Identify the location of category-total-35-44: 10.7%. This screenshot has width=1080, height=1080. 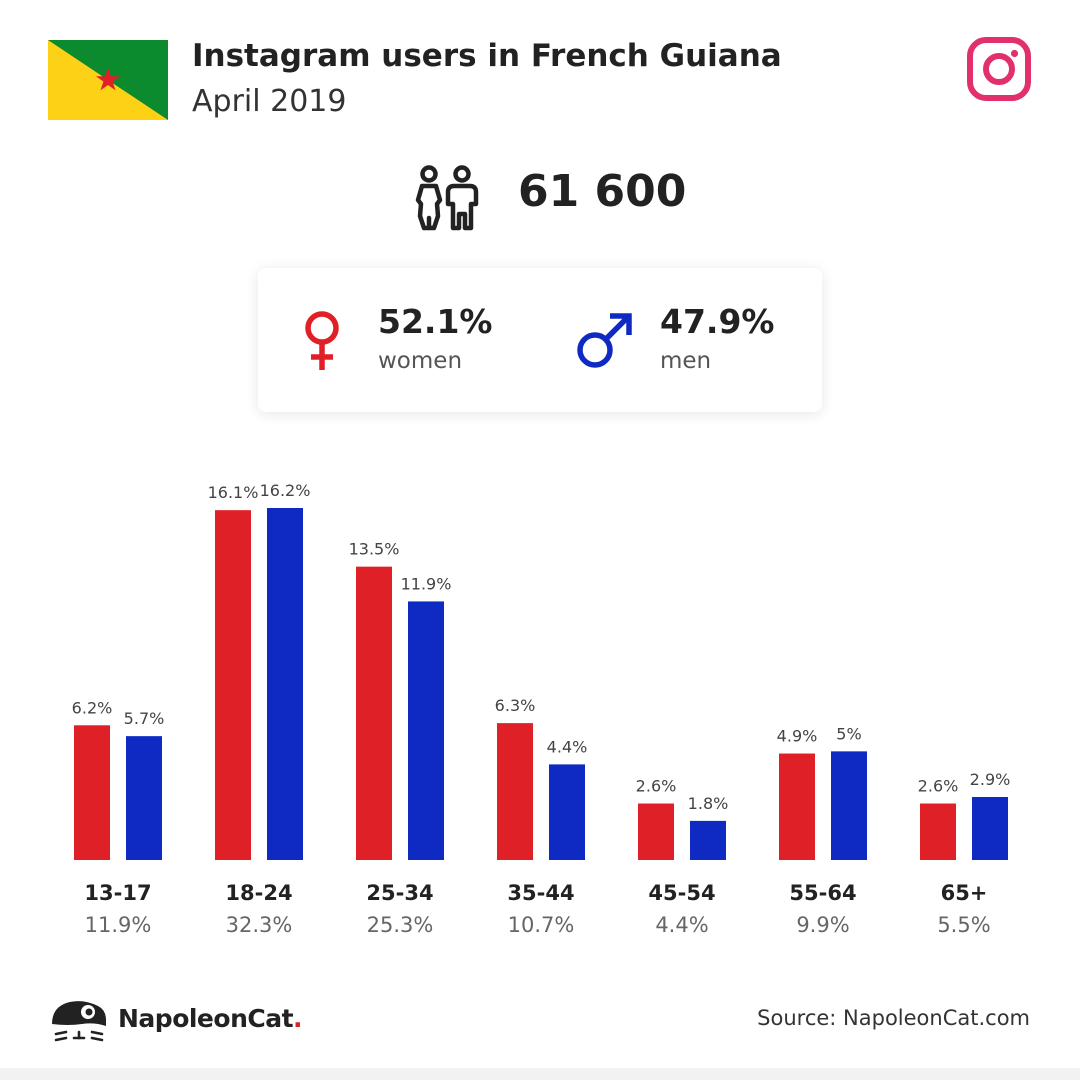
(541, 925).